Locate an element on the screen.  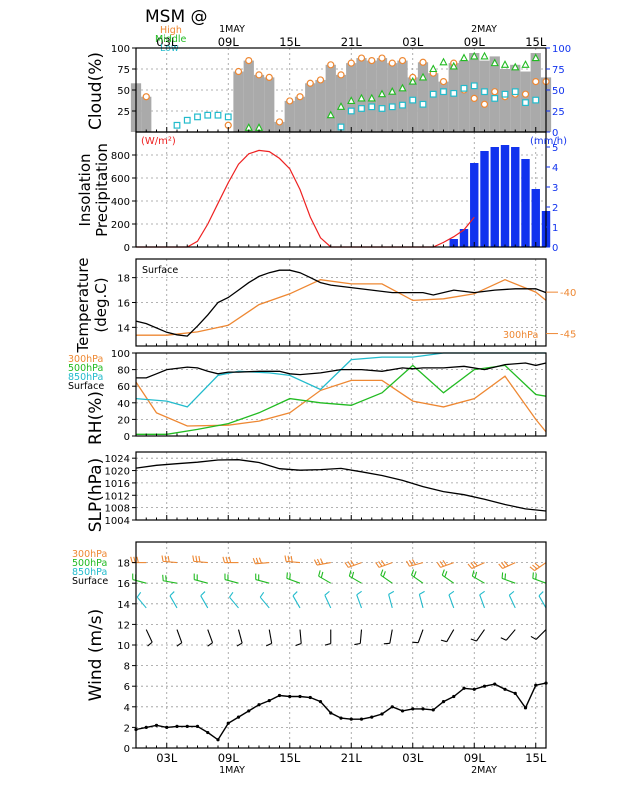
cloud-rytick-label-1: 25 is located at coordinates (558, 112).